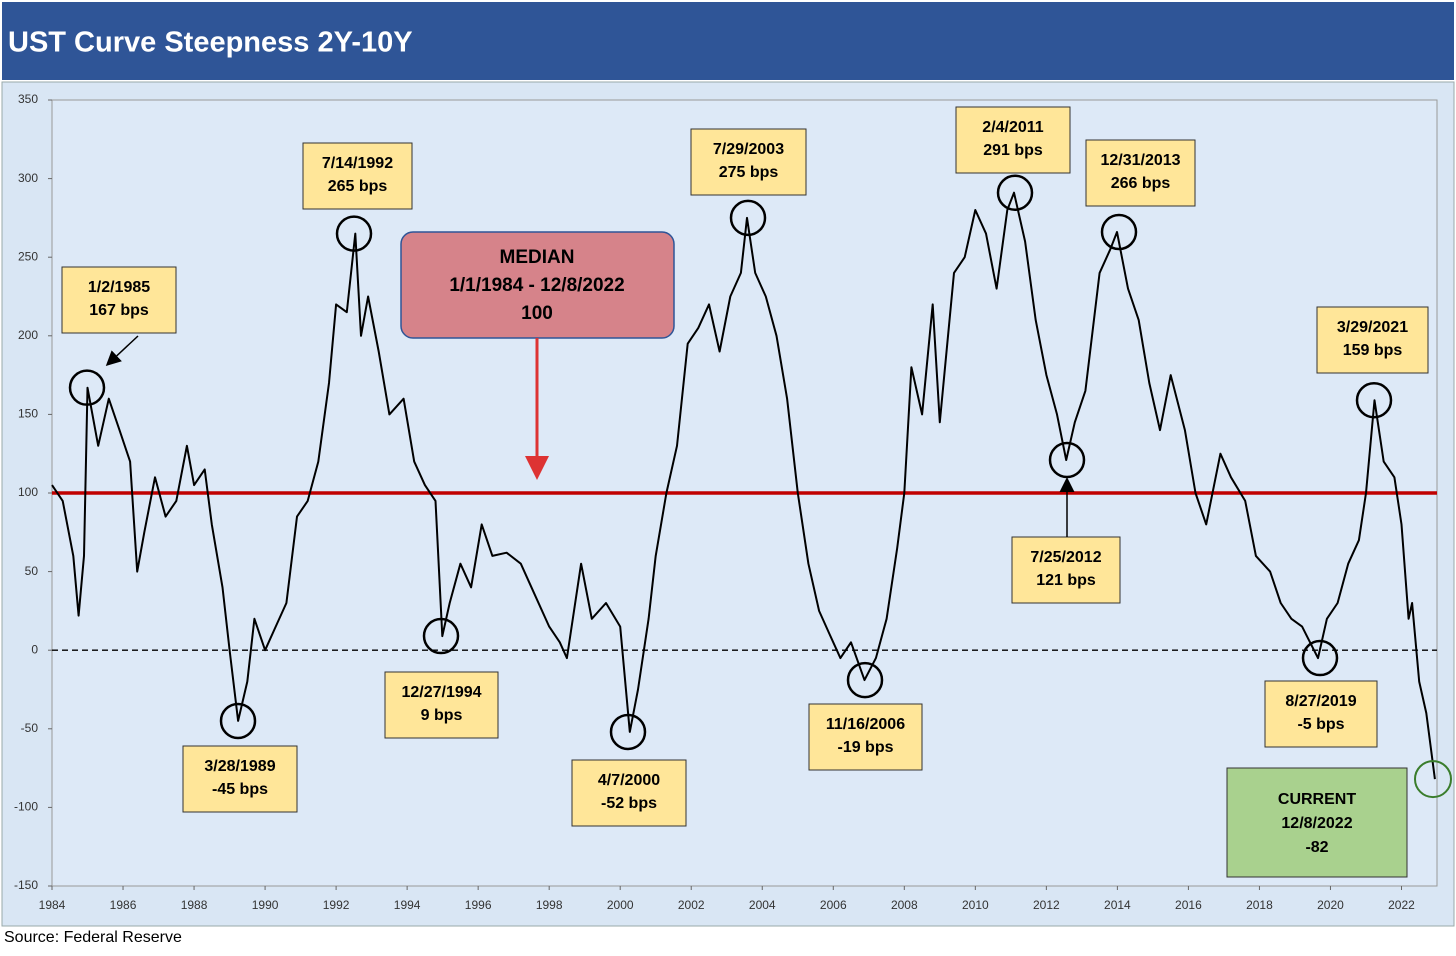  Describe the element at coordinates (629, 780) in the screenshot. I see `annotation-date: 4/7/2000` at that location.